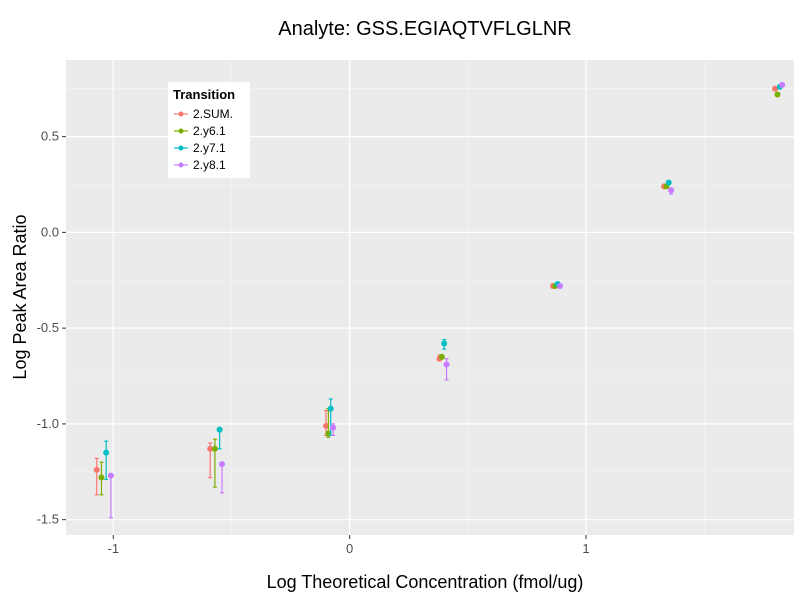  I want to click on legend-label: 2.y7.1, so click(209, 148).